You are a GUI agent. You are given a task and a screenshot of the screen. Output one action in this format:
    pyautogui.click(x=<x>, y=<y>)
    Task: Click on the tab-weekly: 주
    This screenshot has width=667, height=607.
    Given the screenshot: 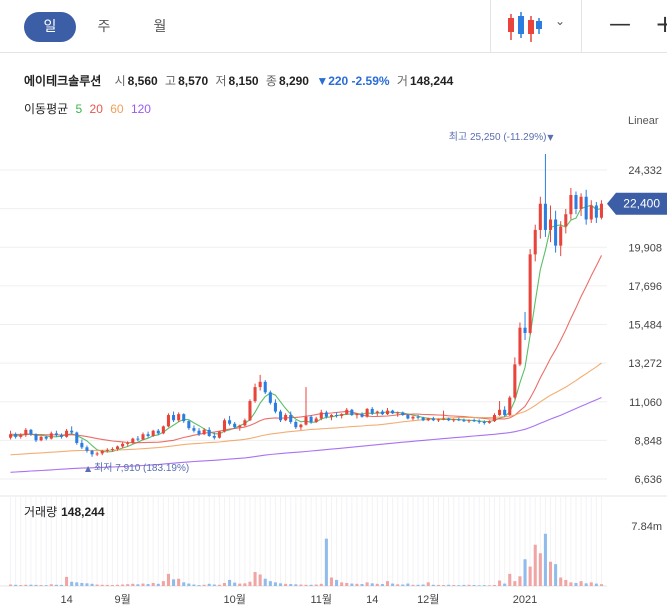 What is the action you would take?
    pyautogui.click(x=104, y=27)
    